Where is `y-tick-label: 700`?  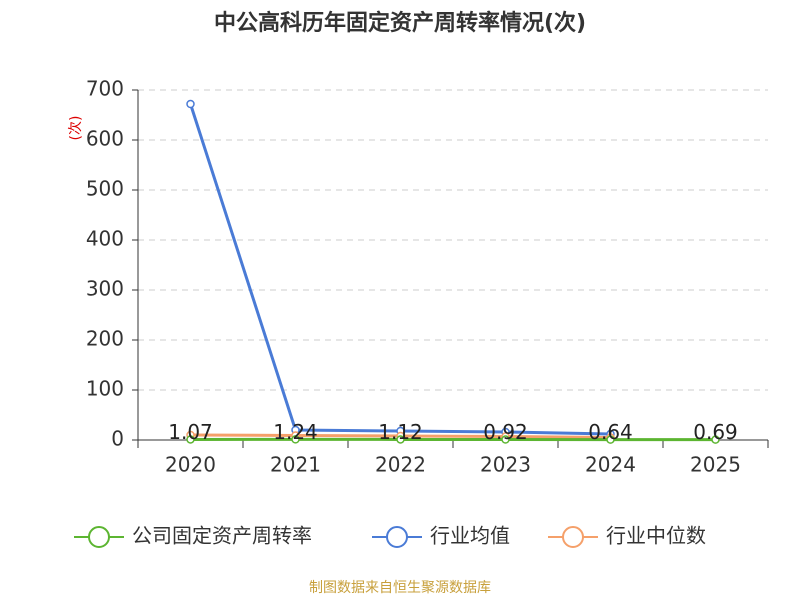
y-tick-label: 700 is located at coordinates (105, 89).